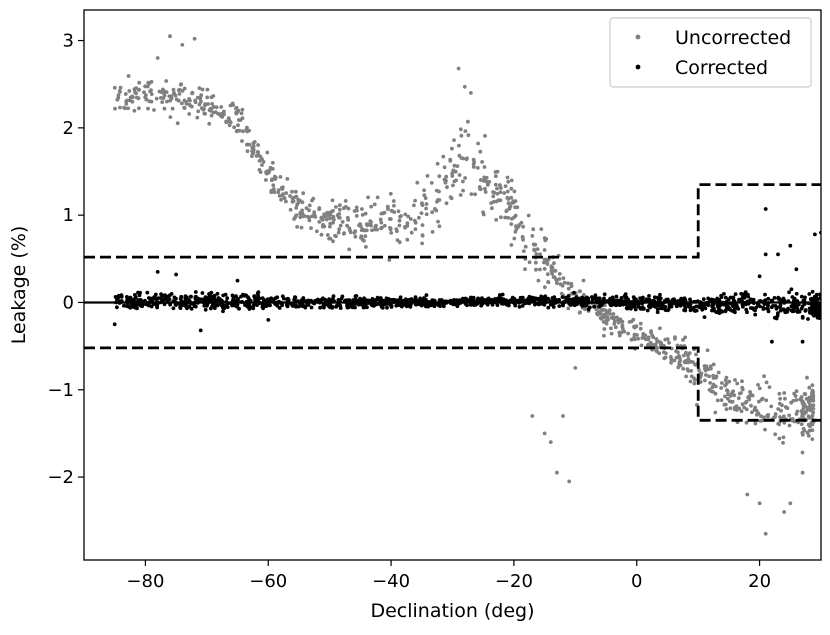  I want to click on x-tick-label: 20, so click(759, 581).